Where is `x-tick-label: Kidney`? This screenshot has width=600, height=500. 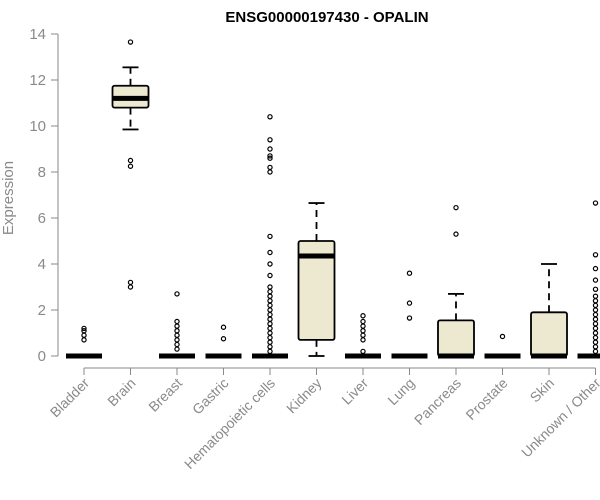 x-tick-label: Kidney is located at coordinates (304, 396).